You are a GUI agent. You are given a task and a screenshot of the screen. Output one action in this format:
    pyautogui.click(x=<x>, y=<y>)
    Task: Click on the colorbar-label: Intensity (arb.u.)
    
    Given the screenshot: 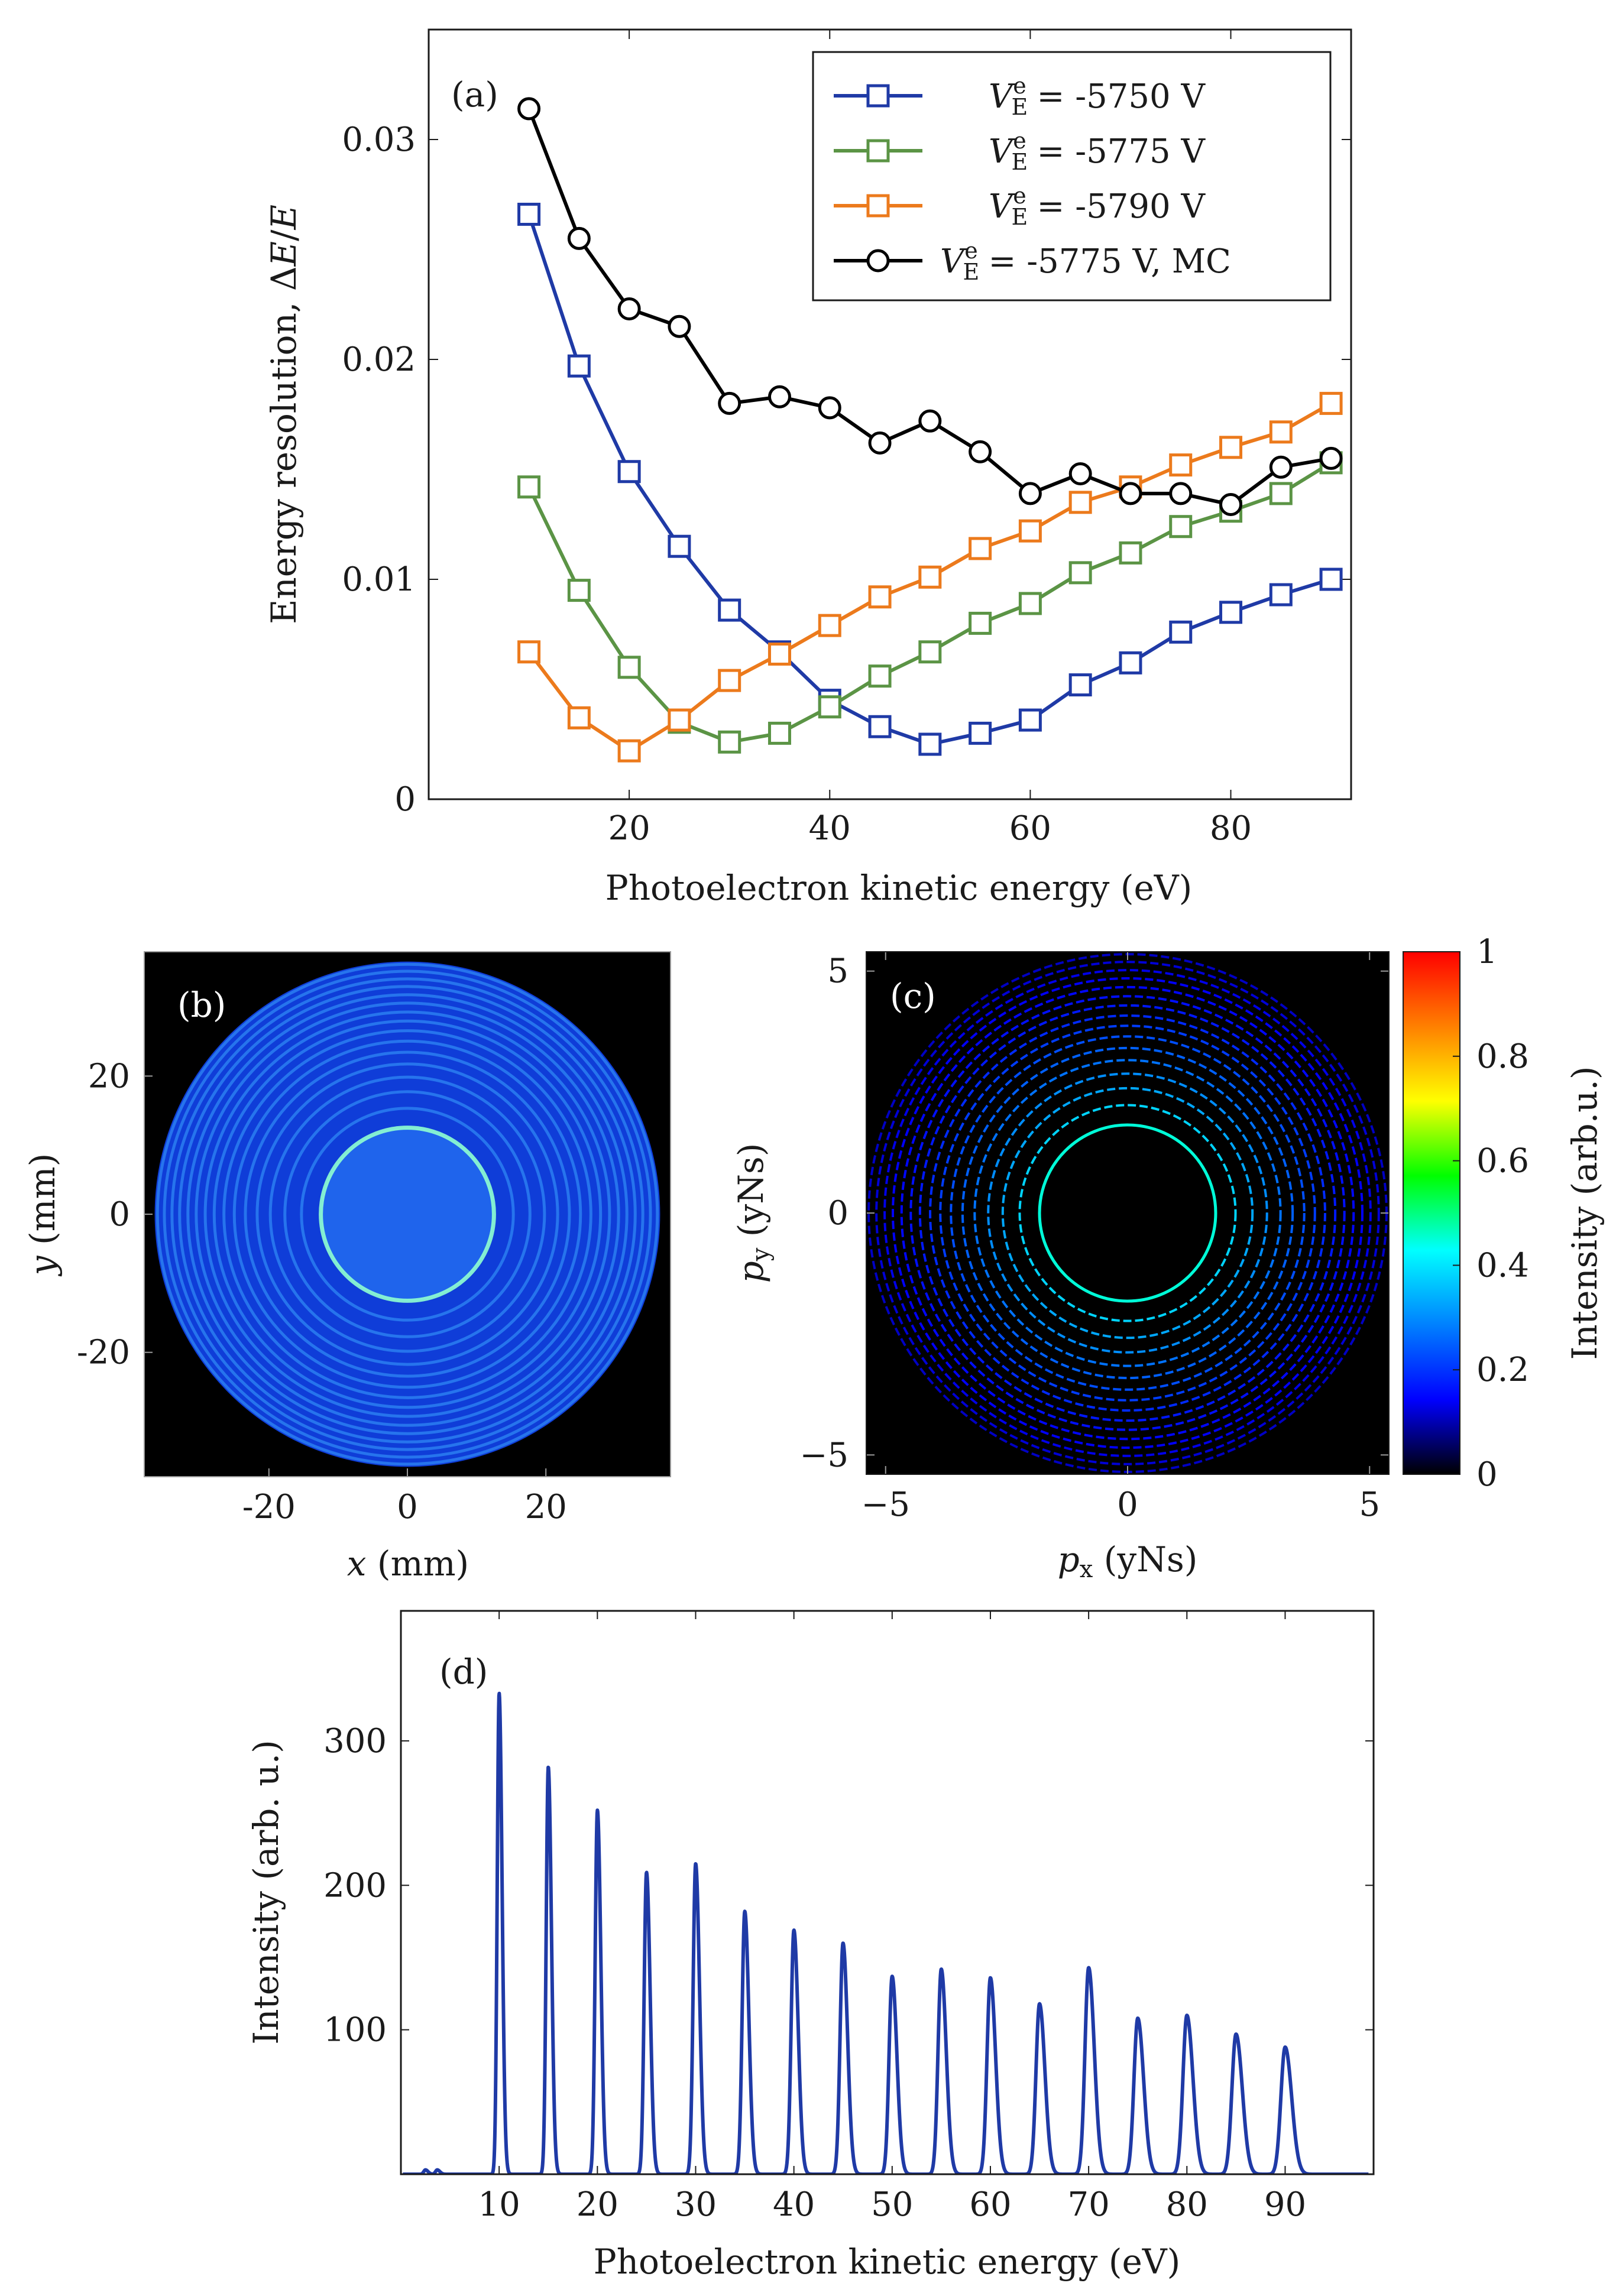 What is the action you would take?
    pyautogui.click(x=1585, y=1213)
    